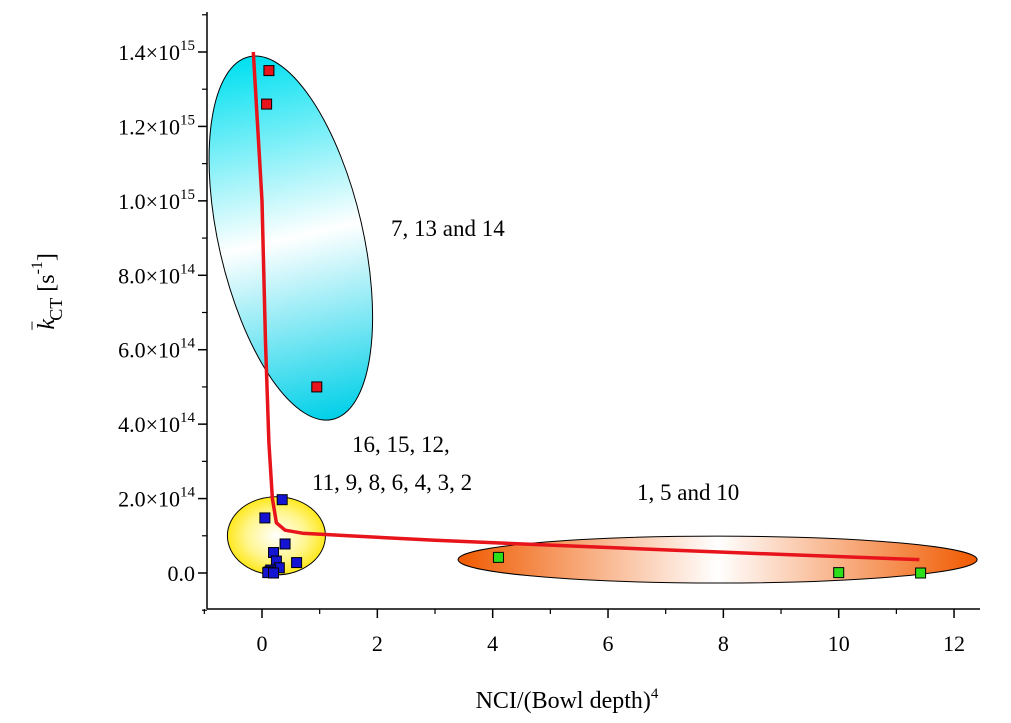 The image size is (1011, 723). Describe the element at coordinates (377, 643) in the screenshot. I see `x-tick-label: 2` at that location.